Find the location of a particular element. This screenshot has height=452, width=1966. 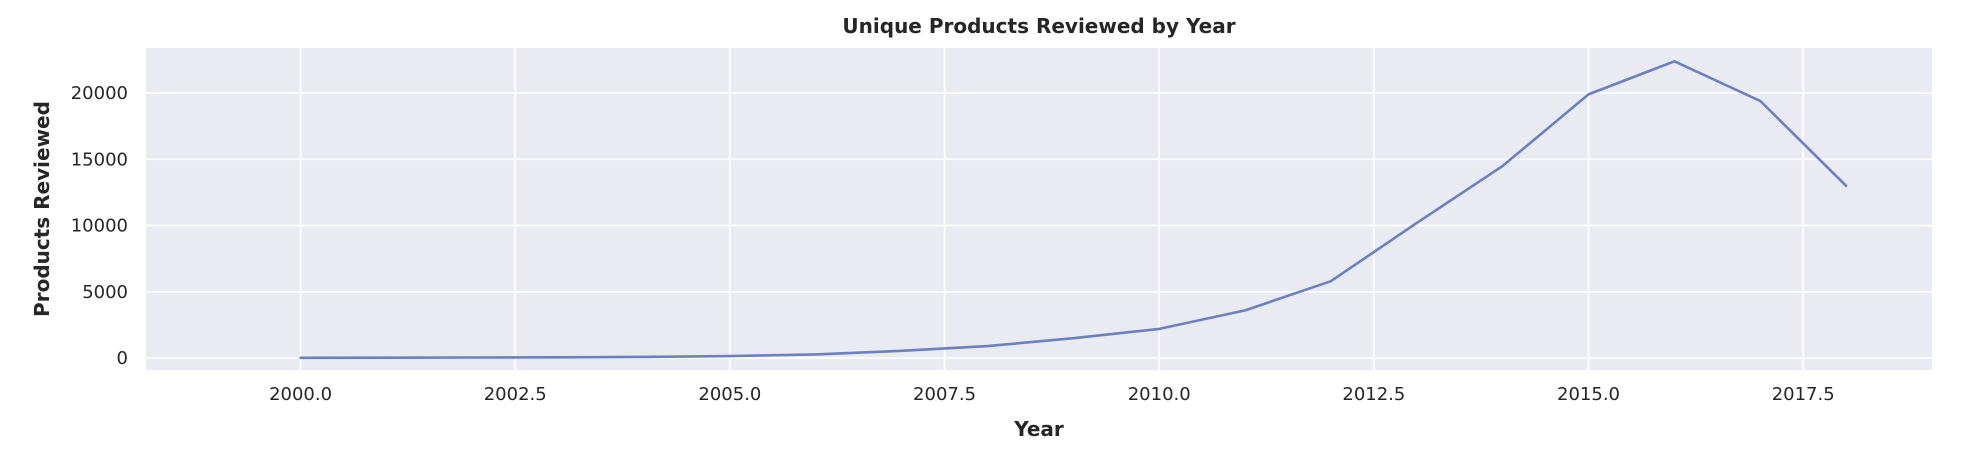

x-tick-label: 2010.0 is located at coordinates (1159, 394).